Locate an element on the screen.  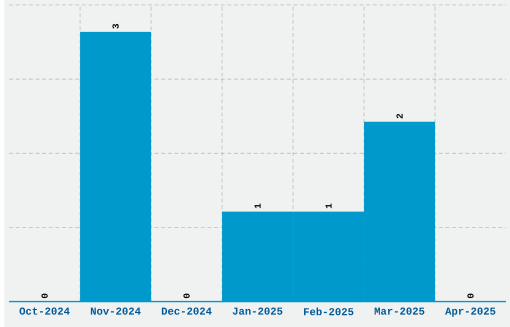
x-tick-label: Nov-2024 is located at coordinates (115, 311).